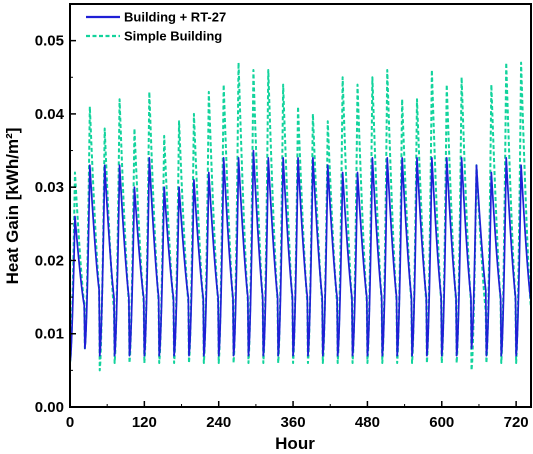  What do you see at coordinates (218, 422) in the screenshot?
I see `x-tick-label: 240` at bounding box center [218, 422].